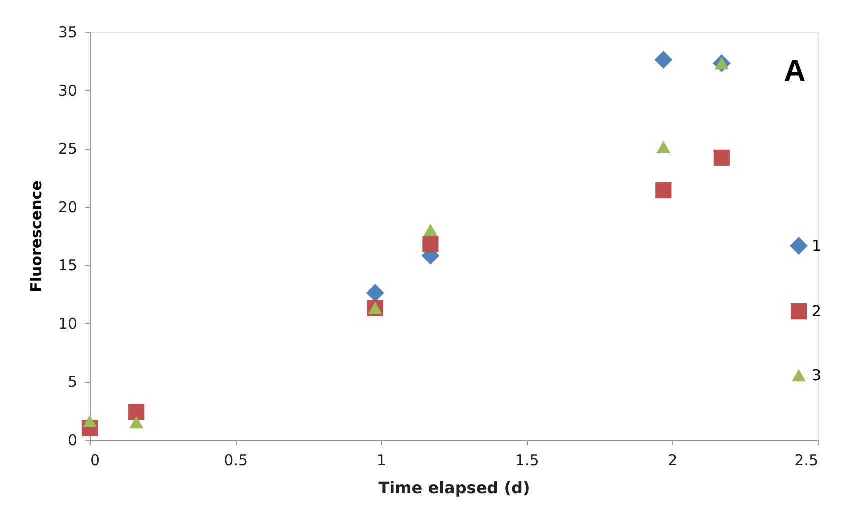  What do you see at coordinates (817, 375) in the screenshot?
I see `legend-label: 3` at bounding box center [817, 375].